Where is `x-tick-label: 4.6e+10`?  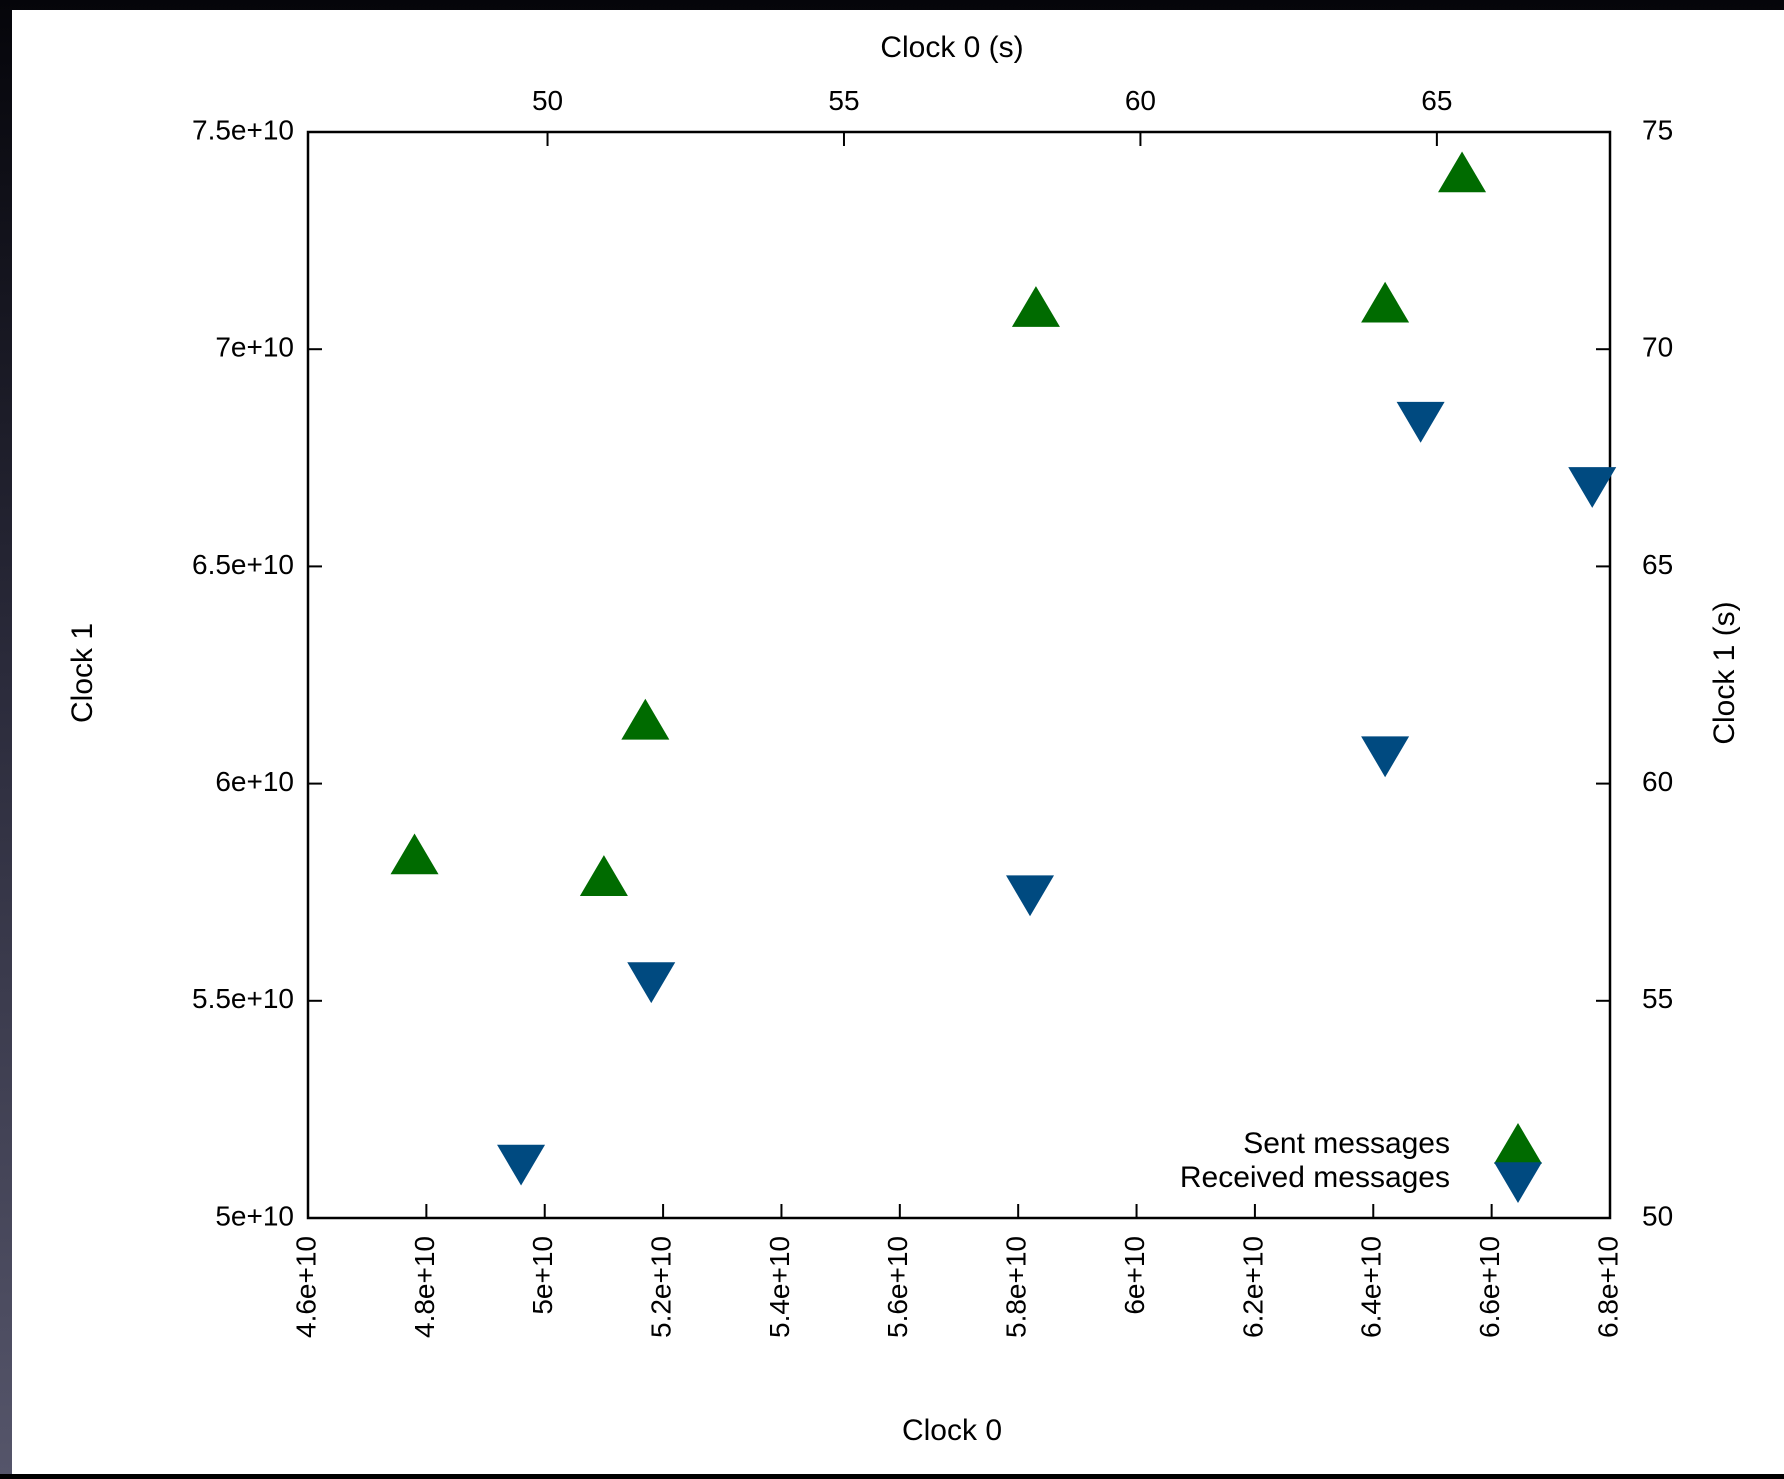
x-tick-label: 4.6e+10 is located at coordinates (305, 1287).